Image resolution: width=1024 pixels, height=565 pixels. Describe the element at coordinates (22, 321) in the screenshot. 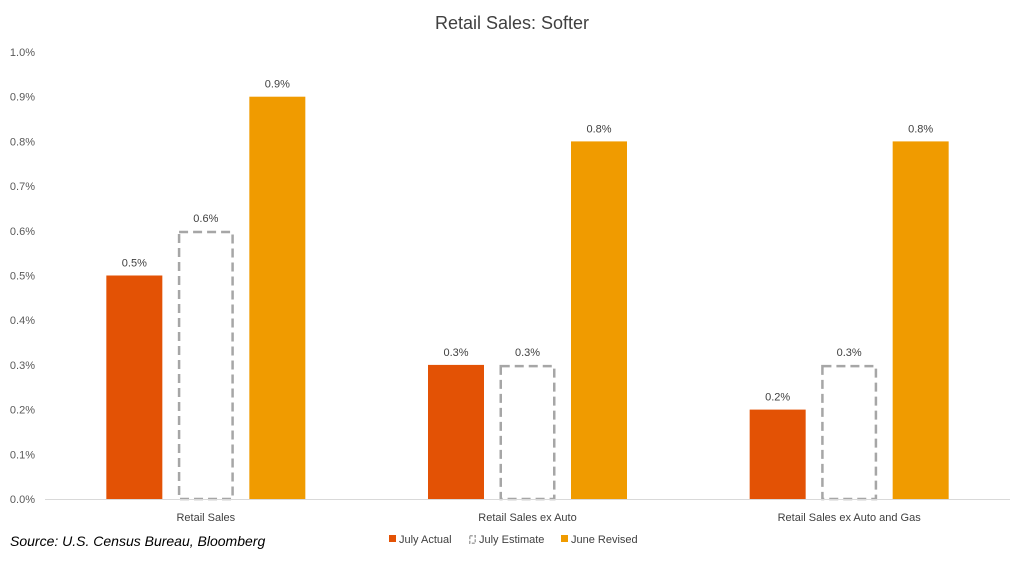

I see `y-tick-label: 0.4%` at that location.